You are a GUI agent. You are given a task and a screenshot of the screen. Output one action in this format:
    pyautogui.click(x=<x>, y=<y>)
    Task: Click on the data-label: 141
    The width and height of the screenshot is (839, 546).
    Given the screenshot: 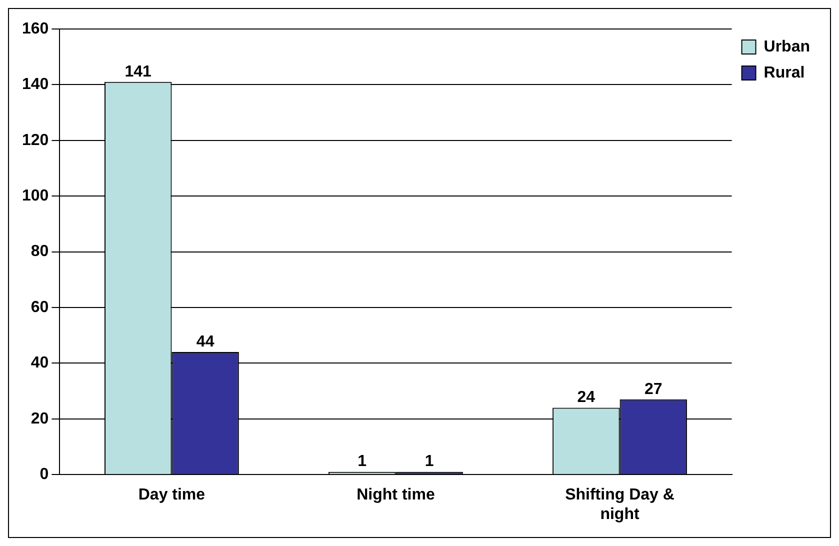 What is the action you would take?
    pyautogui.click(x=138, y=71)
    